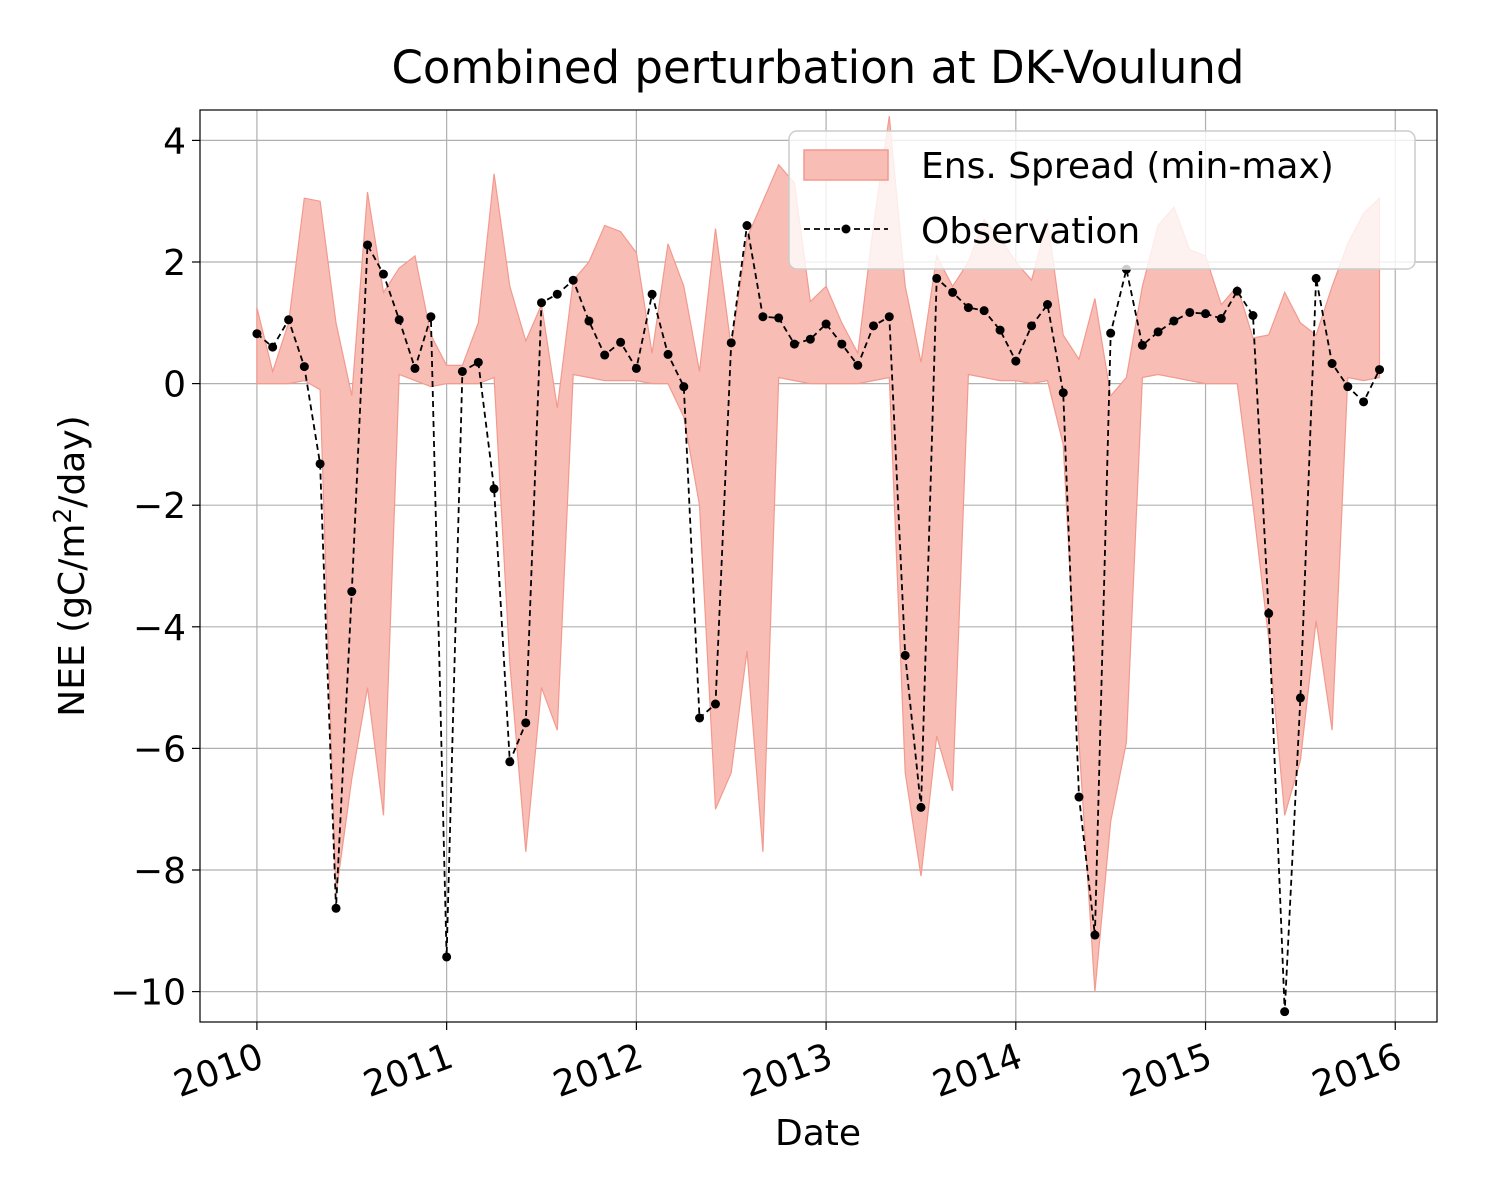  What do you see at coordinates (1127, 166) in the screenshot?
I see `legend-spread-label: Ens. Spread (min-max)` at bounding box center [1127, 166].